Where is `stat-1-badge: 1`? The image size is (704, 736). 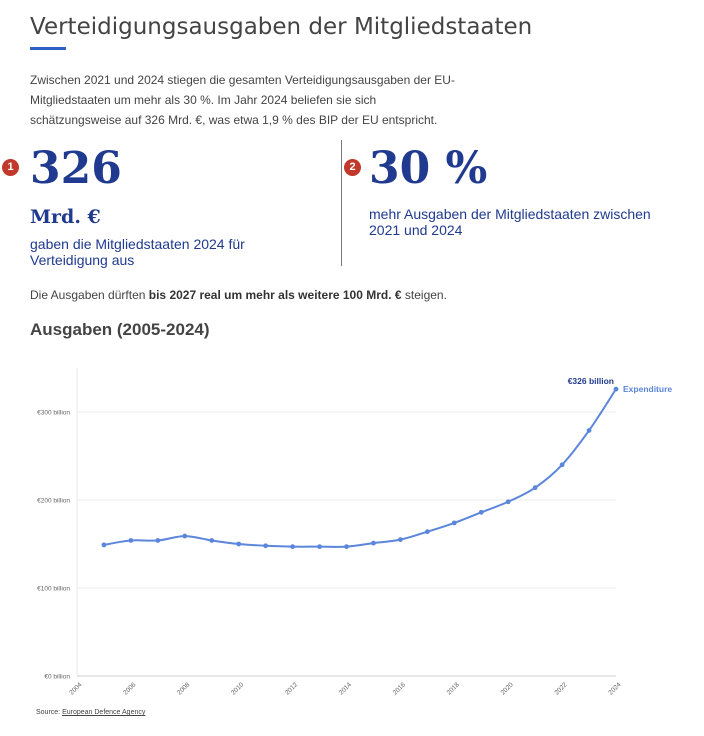
stat-1-badge: 1 is located at coordinates (10, 167).